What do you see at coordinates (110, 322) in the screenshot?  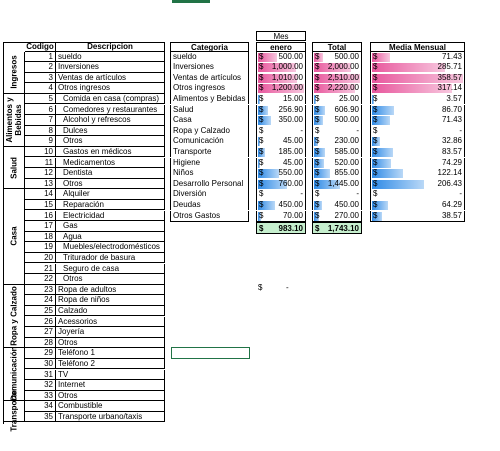 I see `table-row-description: Acessorios` at bounding box center [110, 322].